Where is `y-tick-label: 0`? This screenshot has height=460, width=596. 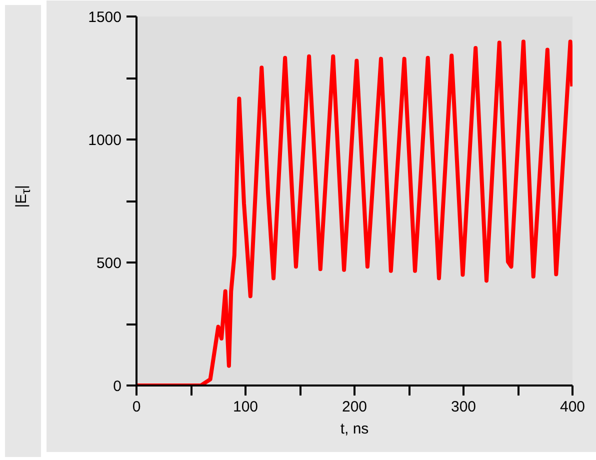
y-tick-label: 0 is located at coordinates (117, 386).